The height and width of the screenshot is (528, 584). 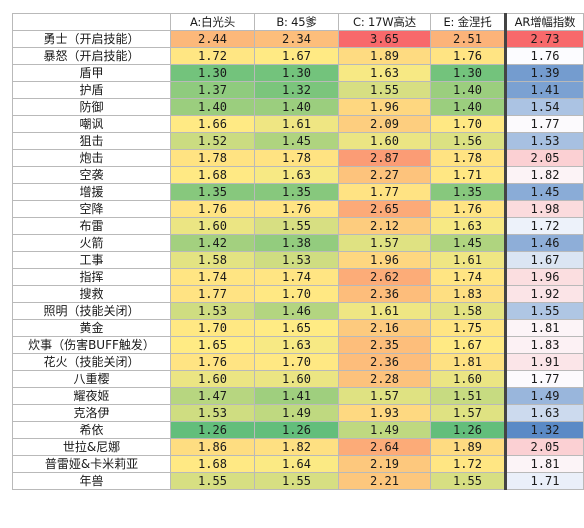 I want to click on index-cell: 1.81, so click(x=544, y=464).